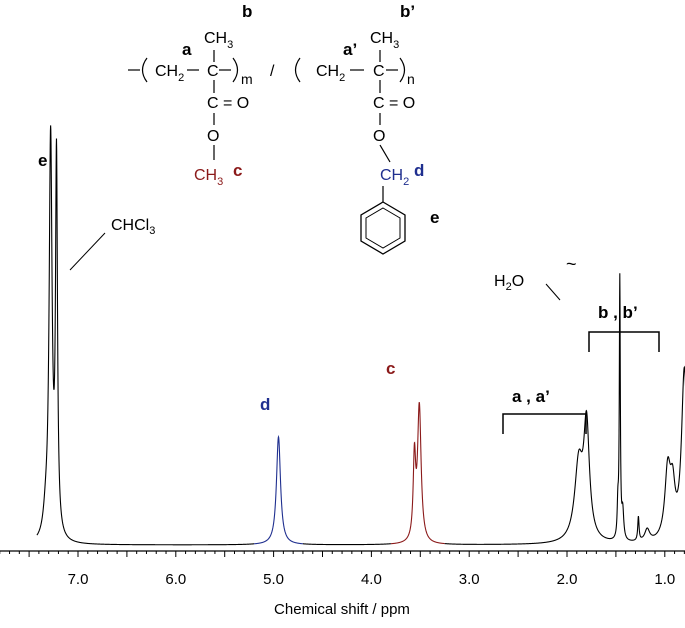 The width and height of the screenshot is (685, 628). What do you see at coordinates (278, 489) in the screenshot?
I see `spectrum-line-d` at bounding box center [278, 489].